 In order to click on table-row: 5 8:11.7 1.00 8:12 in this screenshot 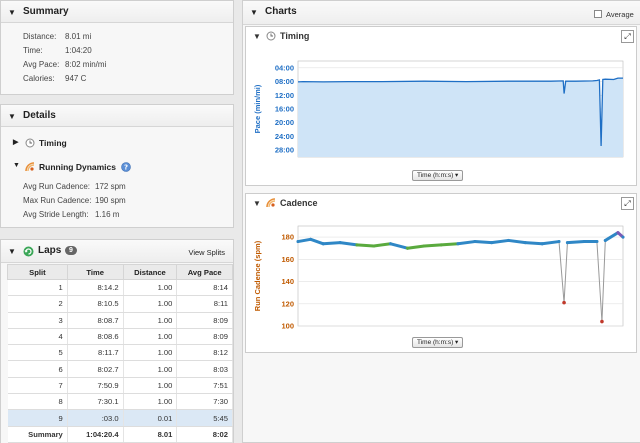, I will do `click(120, 353)`.